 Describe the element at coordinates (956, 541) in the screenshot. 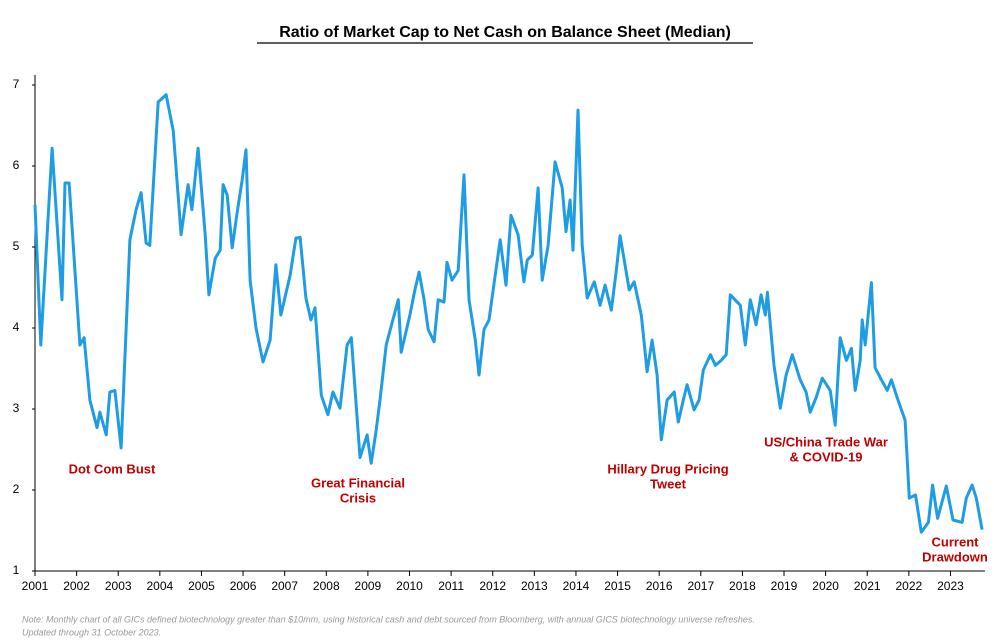

I see `annotation: Current` at that location.